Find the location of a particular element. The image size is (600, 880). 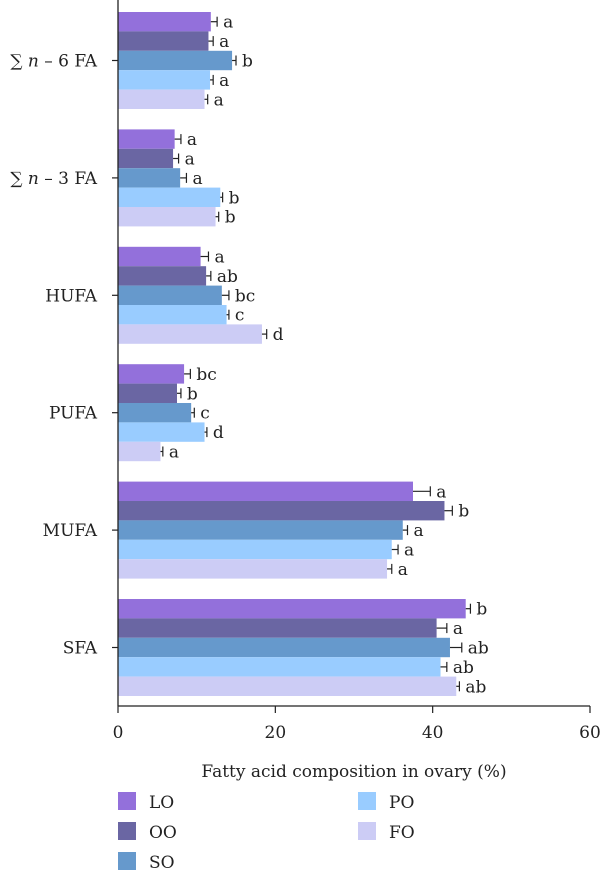

x-tick-label: 0 is located at coordinates (118, 733).